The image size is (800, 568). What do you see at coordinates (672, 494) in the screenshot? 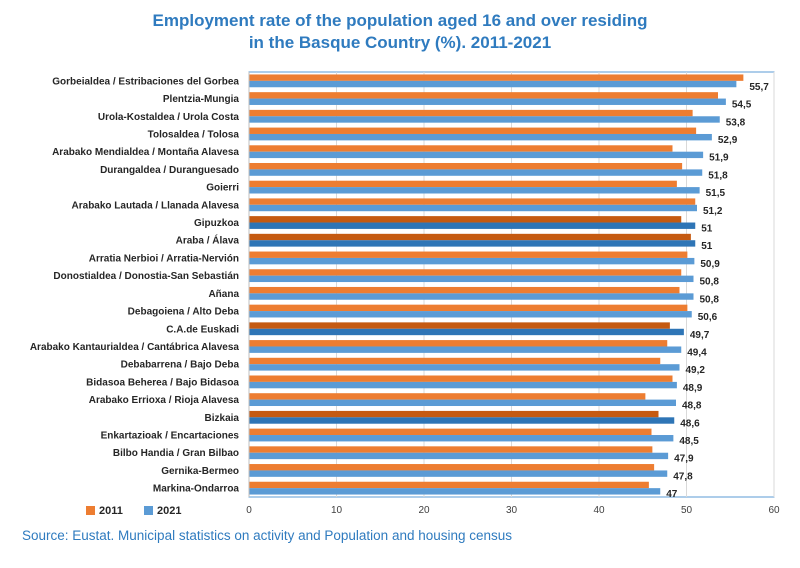
I see `value-label-23: 47` at bounding box center [672, 494].